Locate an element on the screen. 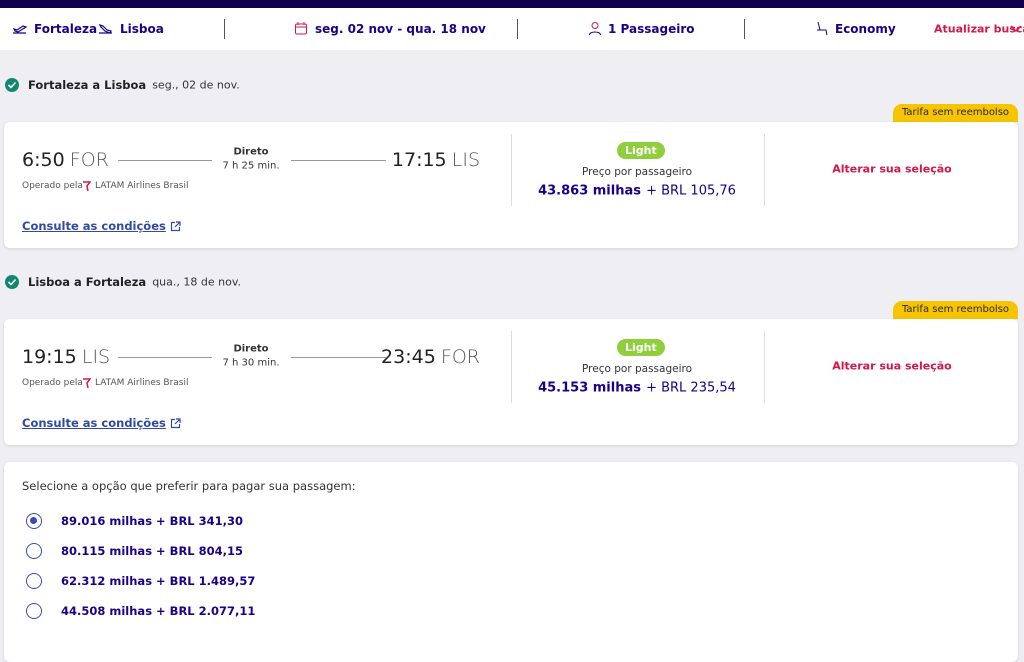 The image size is (1024, 662). payment-option: 62.312 milhas + BRL 1.489,57 is located at coordinates (158, 581).